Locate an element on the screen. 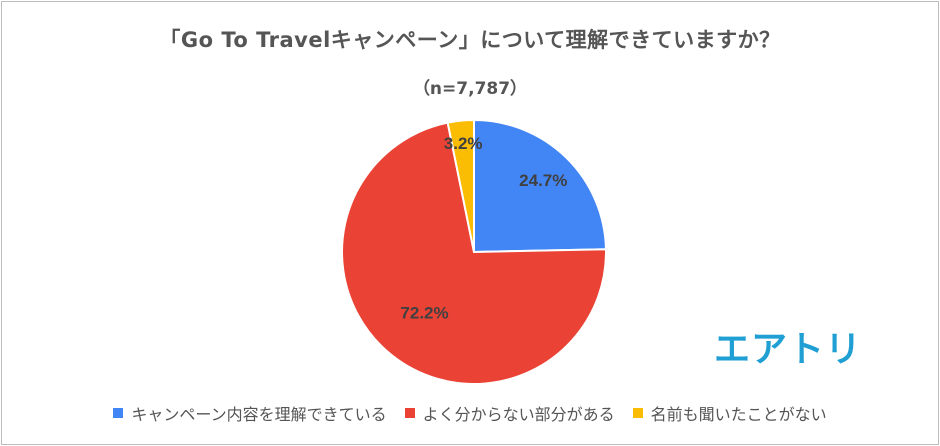 The width and height of the screenshot is (940, 446). data-label: 24.7% is located at coordinates (543, 180).